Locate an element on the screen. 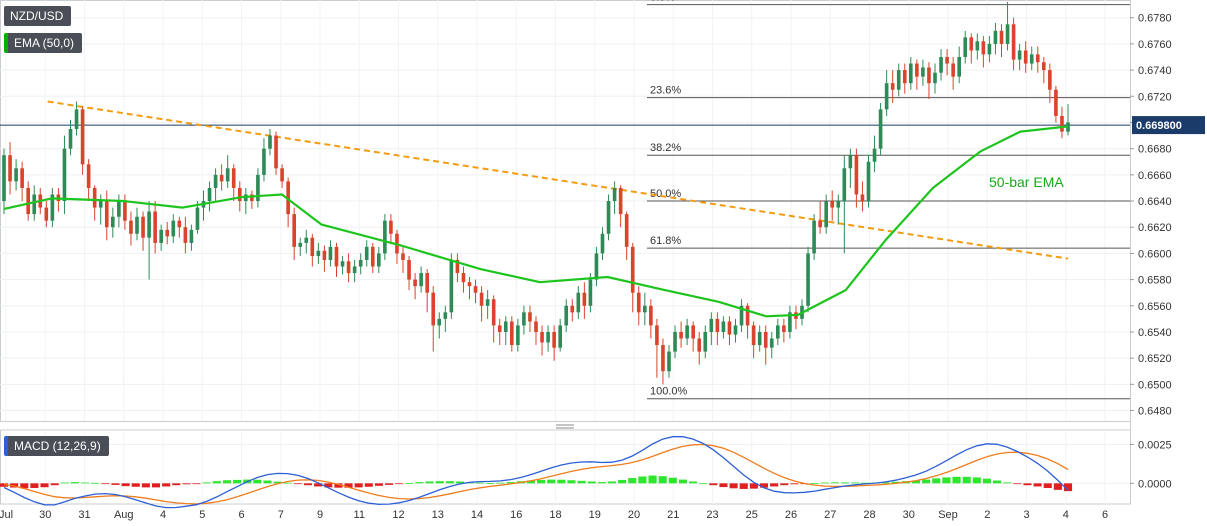 Image resolution: width=1207 pixels, height=526 pixels. instrument-label: NZD/USD is located at coordinates (38, 16).